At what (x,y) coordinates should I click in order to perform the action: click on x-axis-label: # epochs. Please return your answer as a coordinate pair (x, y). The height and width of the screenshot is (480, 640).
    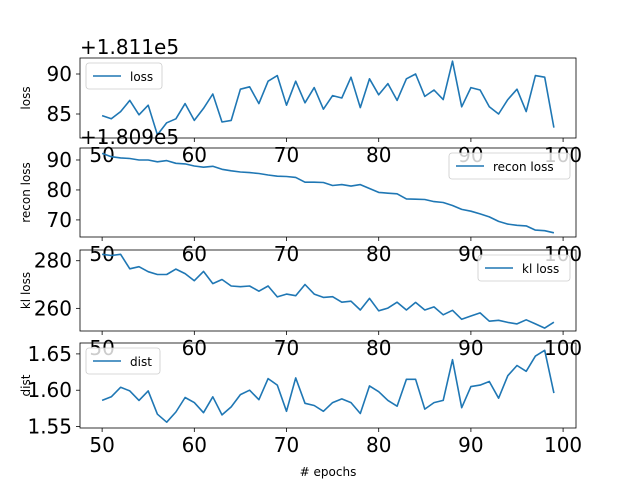
    Looking at the image, I should click on (328, 472).